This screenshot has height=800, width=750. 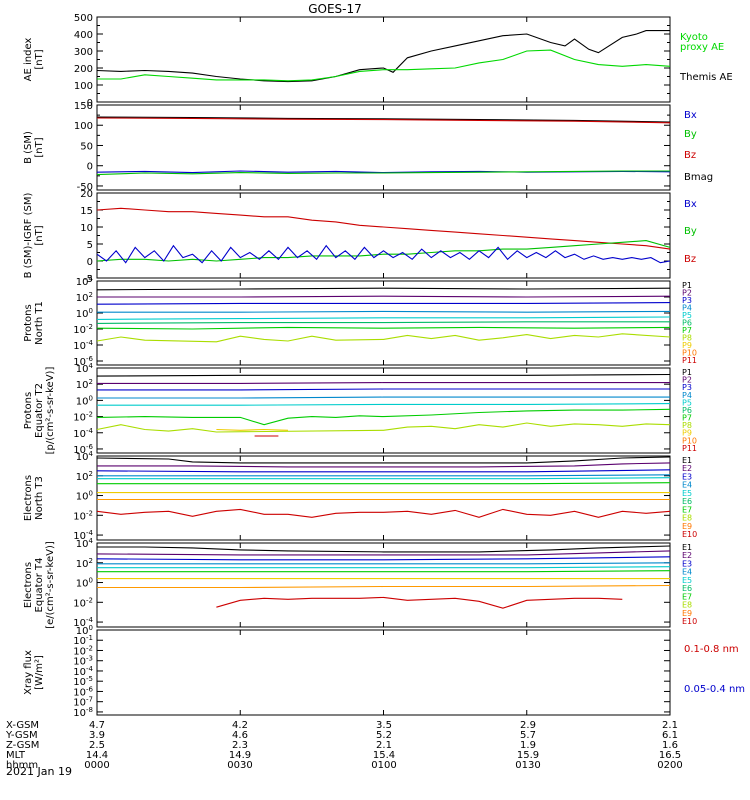 I want to click on y-axis-label: Xray flux, so click(x=28, y=672).